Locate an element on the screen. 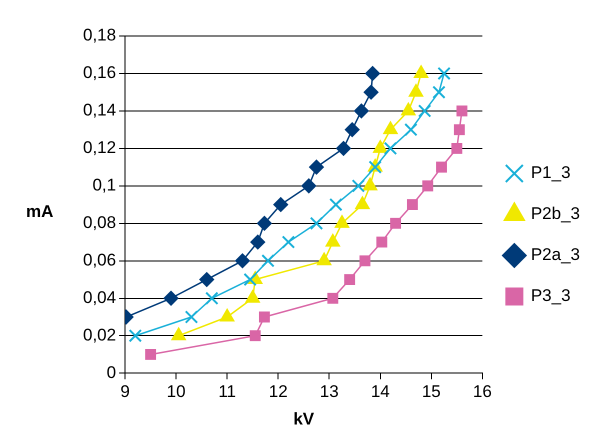 This screenshot has height=448, width=590. x-tick-label: 12 is located at coordinates (278, 392).